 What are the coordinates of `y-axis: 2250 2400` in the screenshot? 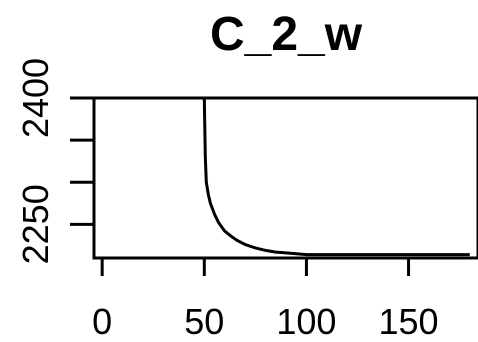 It's located at (54, 161).